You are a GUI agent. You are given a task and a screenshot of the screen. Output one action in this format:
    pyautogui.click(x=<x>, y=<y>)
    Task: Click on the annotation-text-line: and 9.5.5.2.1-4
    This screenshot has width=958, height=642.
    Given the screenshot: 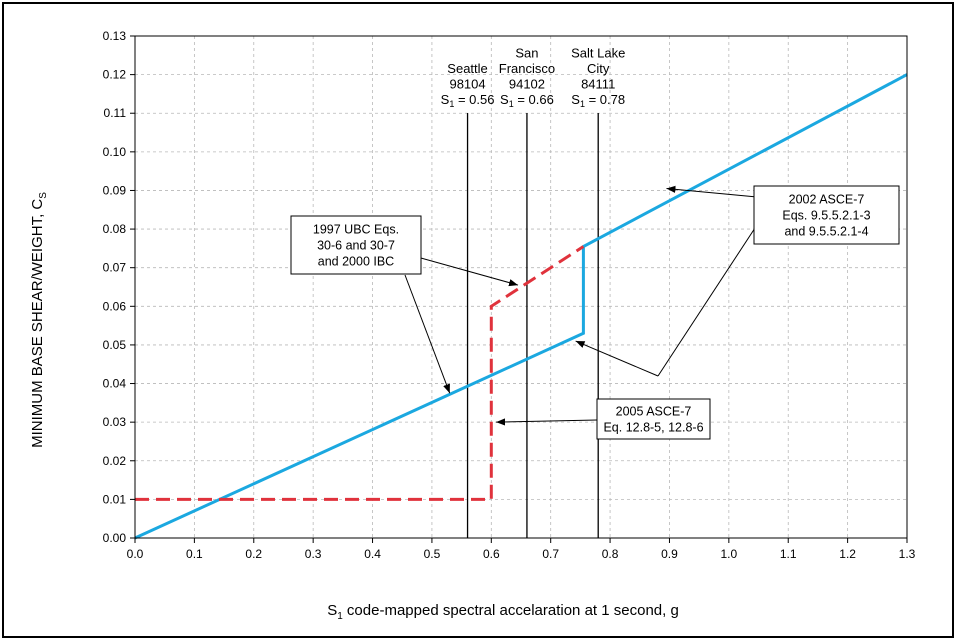 What is the action you would take?
    pyautogui.click(x=826, y=232)
    